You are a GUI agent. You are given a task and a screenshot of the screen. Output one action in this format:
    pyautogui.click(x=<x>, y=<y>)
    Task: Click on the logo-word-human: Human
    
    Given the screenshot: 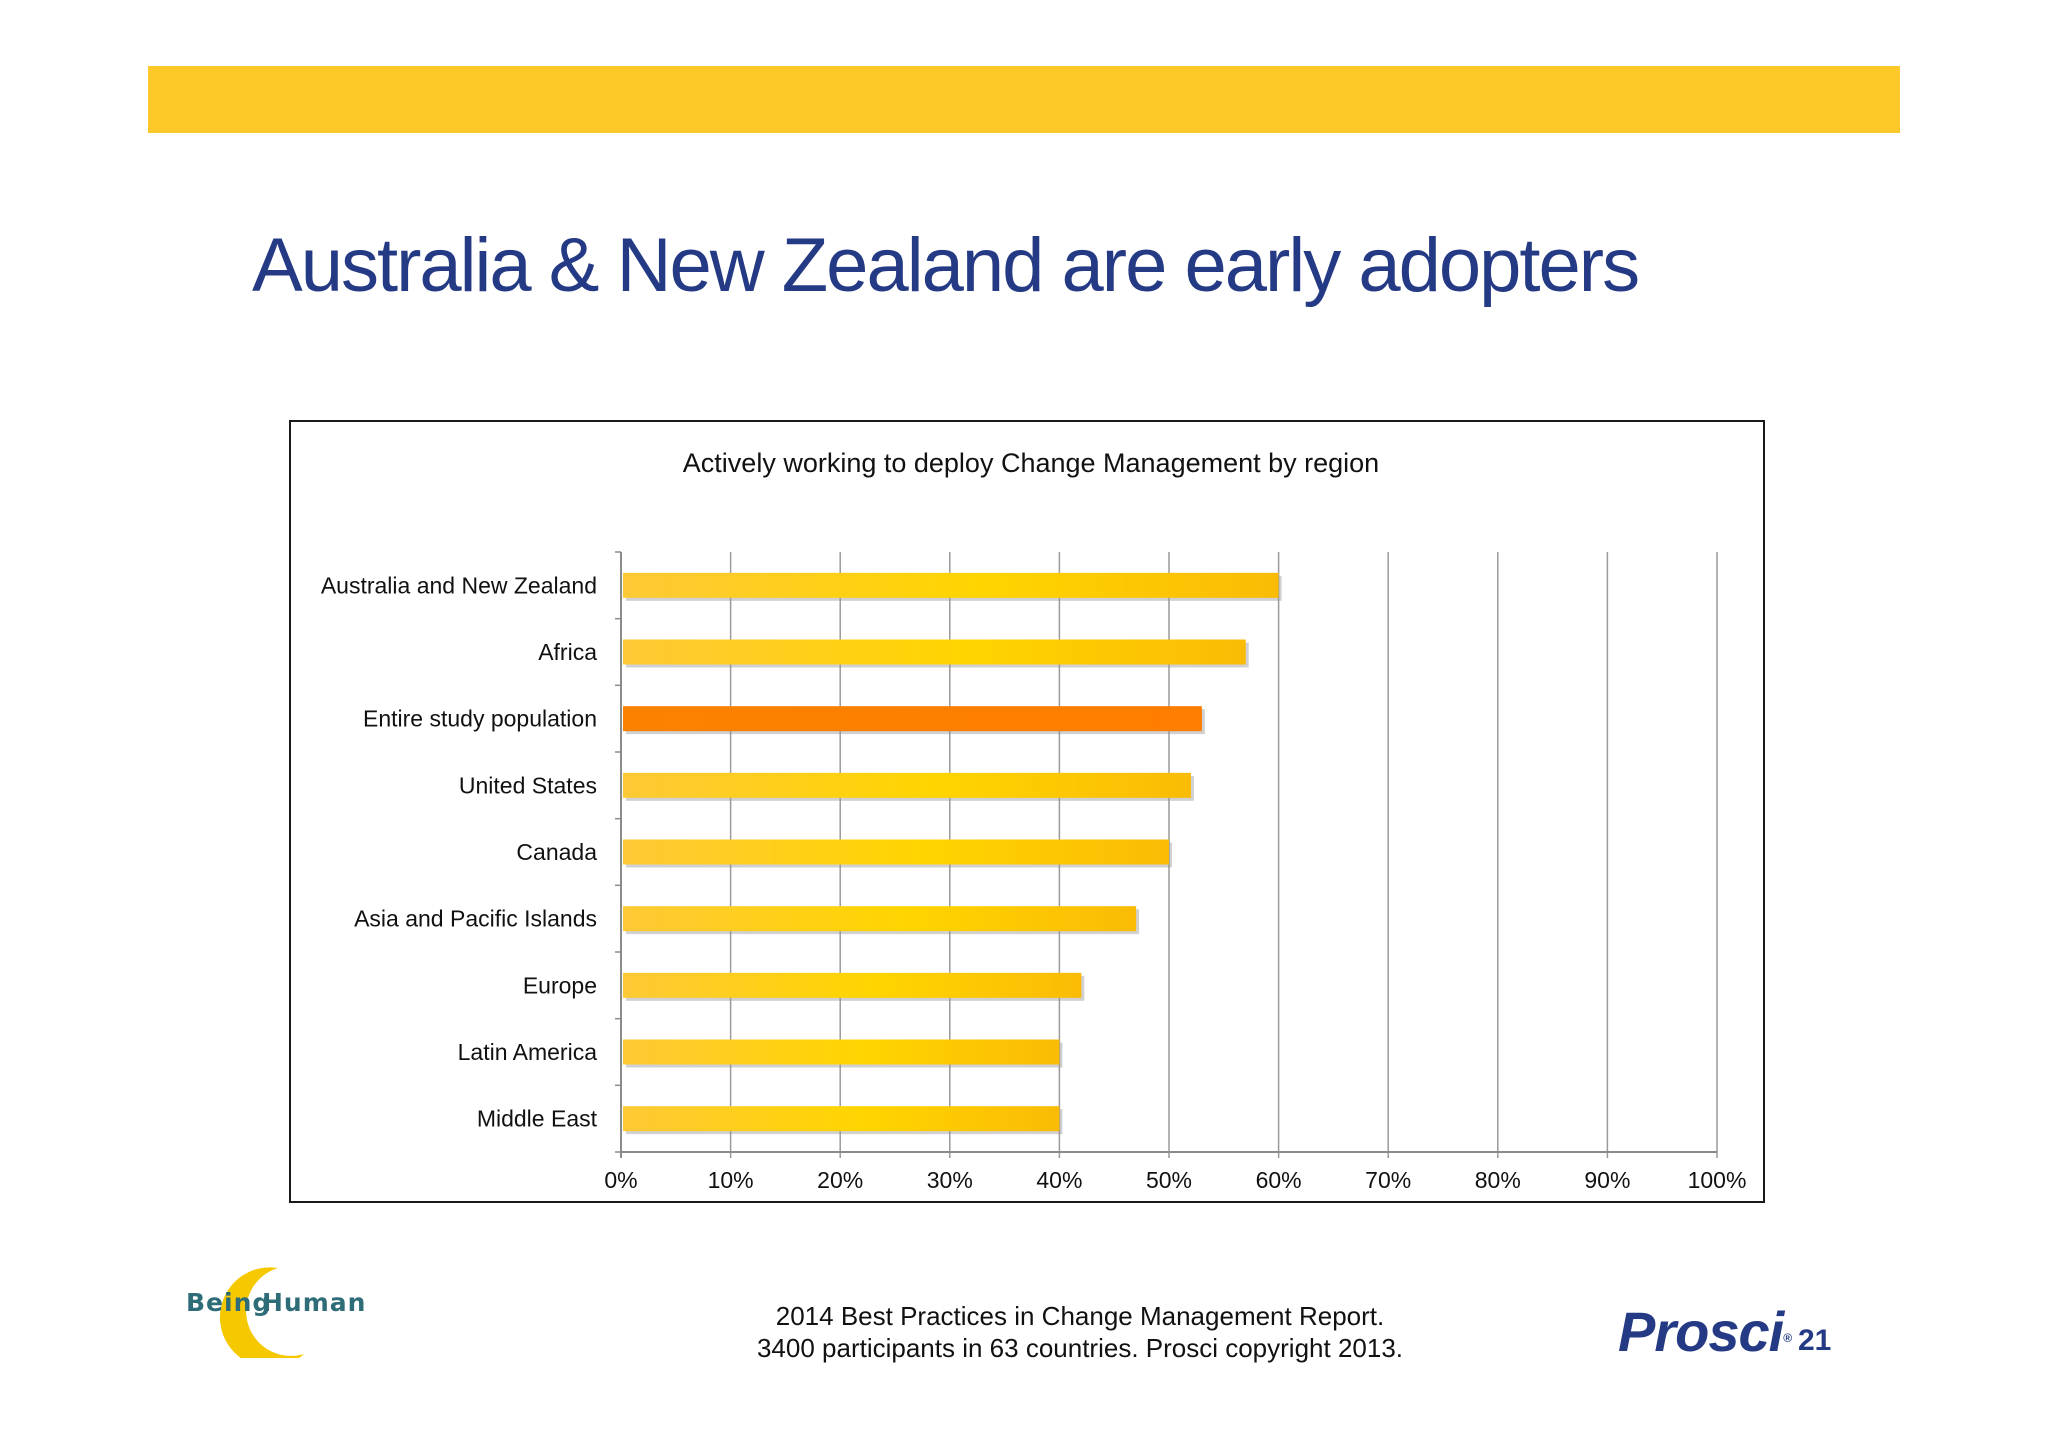 What is the action you would take?
    pyautogui.click(x=314, y=1302)
    